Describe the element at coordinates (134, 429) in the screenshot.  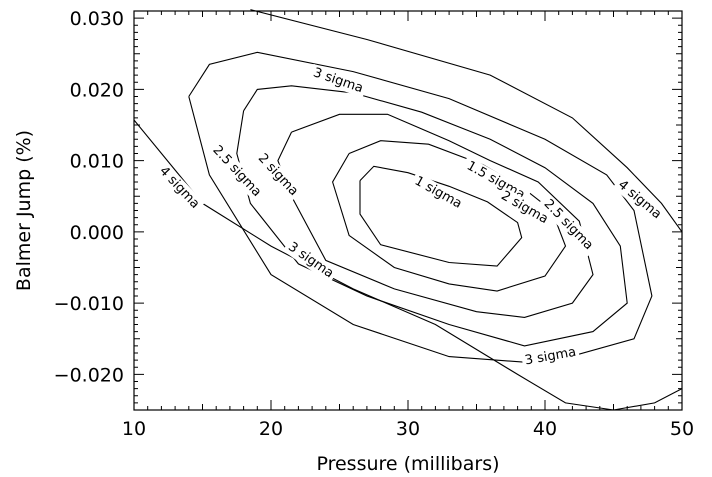
I see `x-tick-label: 10` at that location.